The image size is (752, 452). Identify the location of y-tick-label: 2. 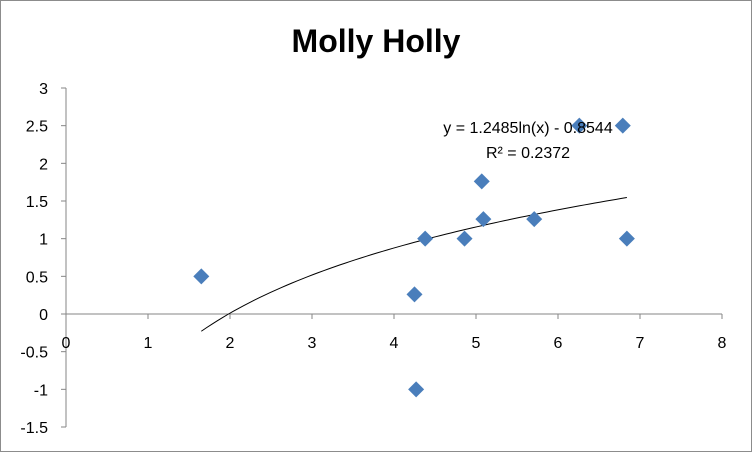
(43, 164).